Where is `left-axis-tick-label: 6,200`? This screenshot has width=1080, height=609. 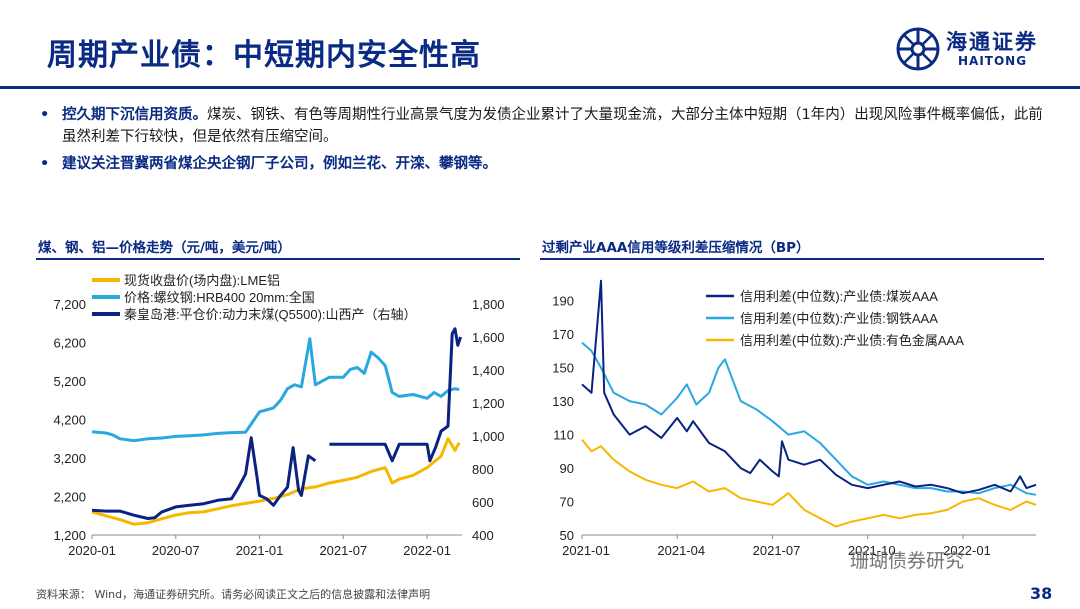 left-axis-tick-label: 6,200 is located at coordinates (69, 343).